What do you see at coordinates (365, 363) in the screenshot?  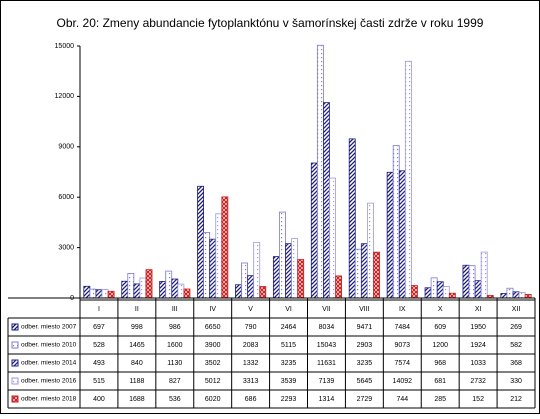 I see `table-value: 3235` at bounding box center [365, 363].